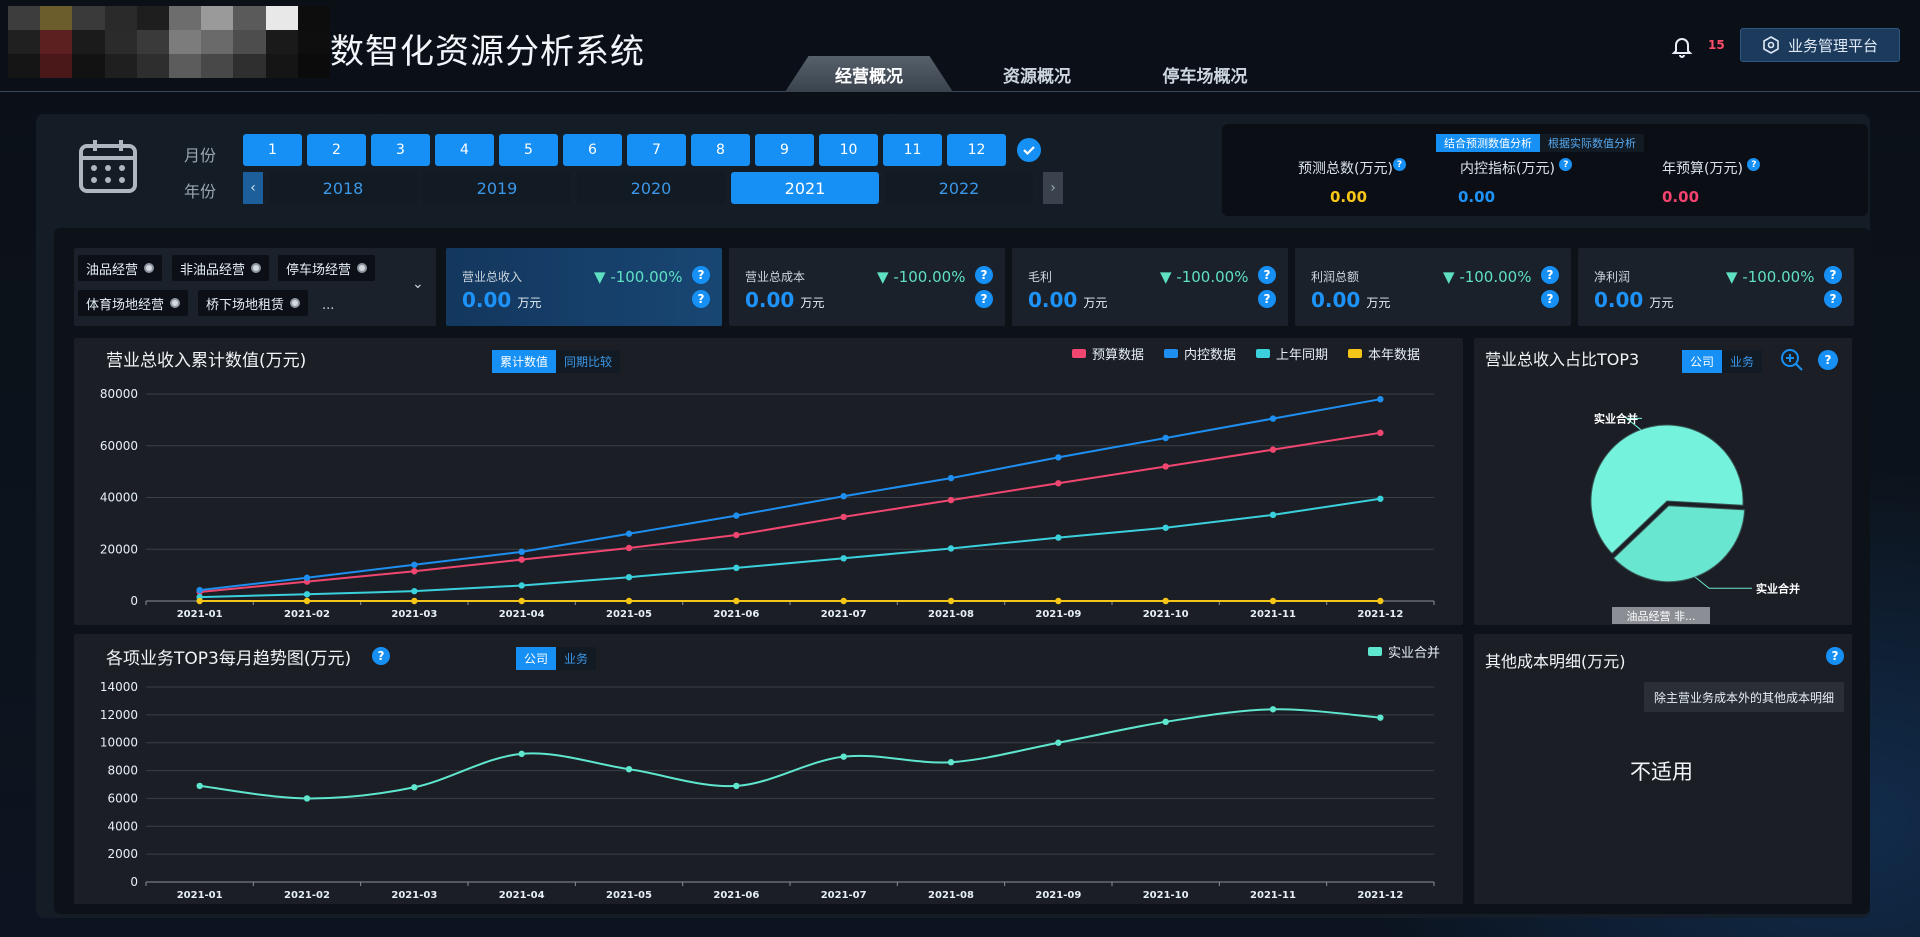  I want to click on month-button: 8, so click(720, 150).